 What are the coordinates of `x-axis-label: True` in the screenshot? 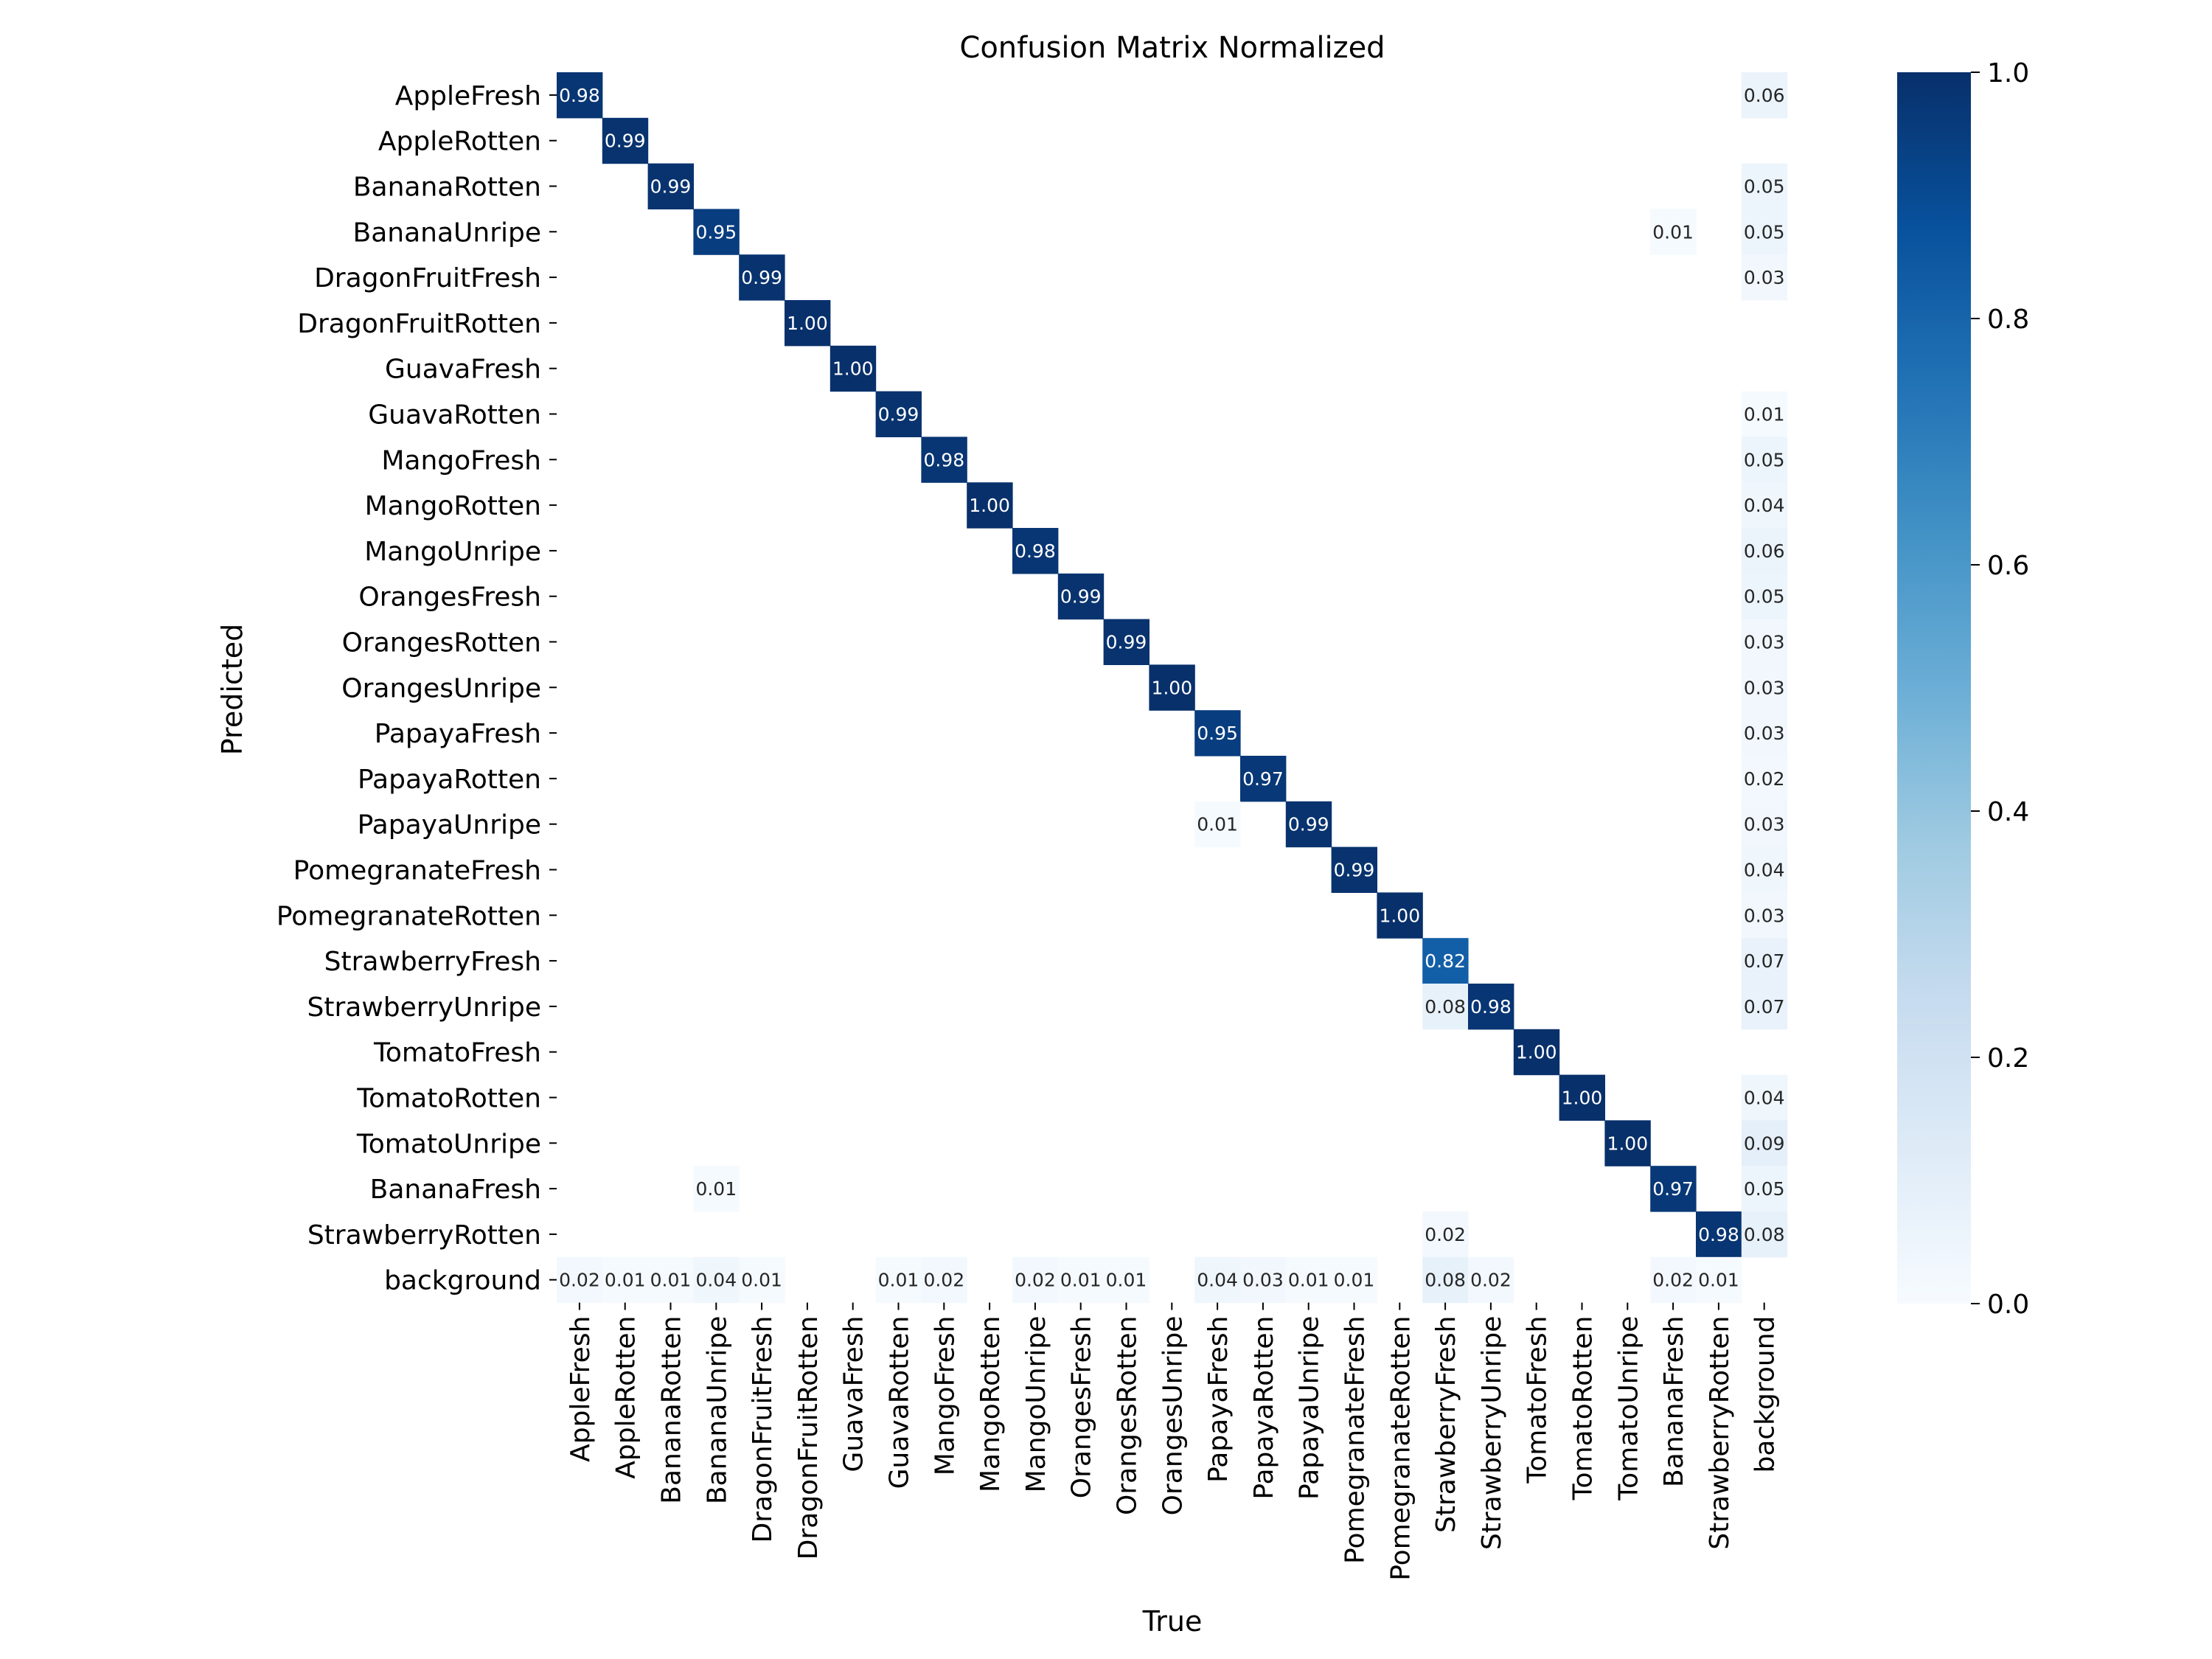 It's located at (1172, 1621).